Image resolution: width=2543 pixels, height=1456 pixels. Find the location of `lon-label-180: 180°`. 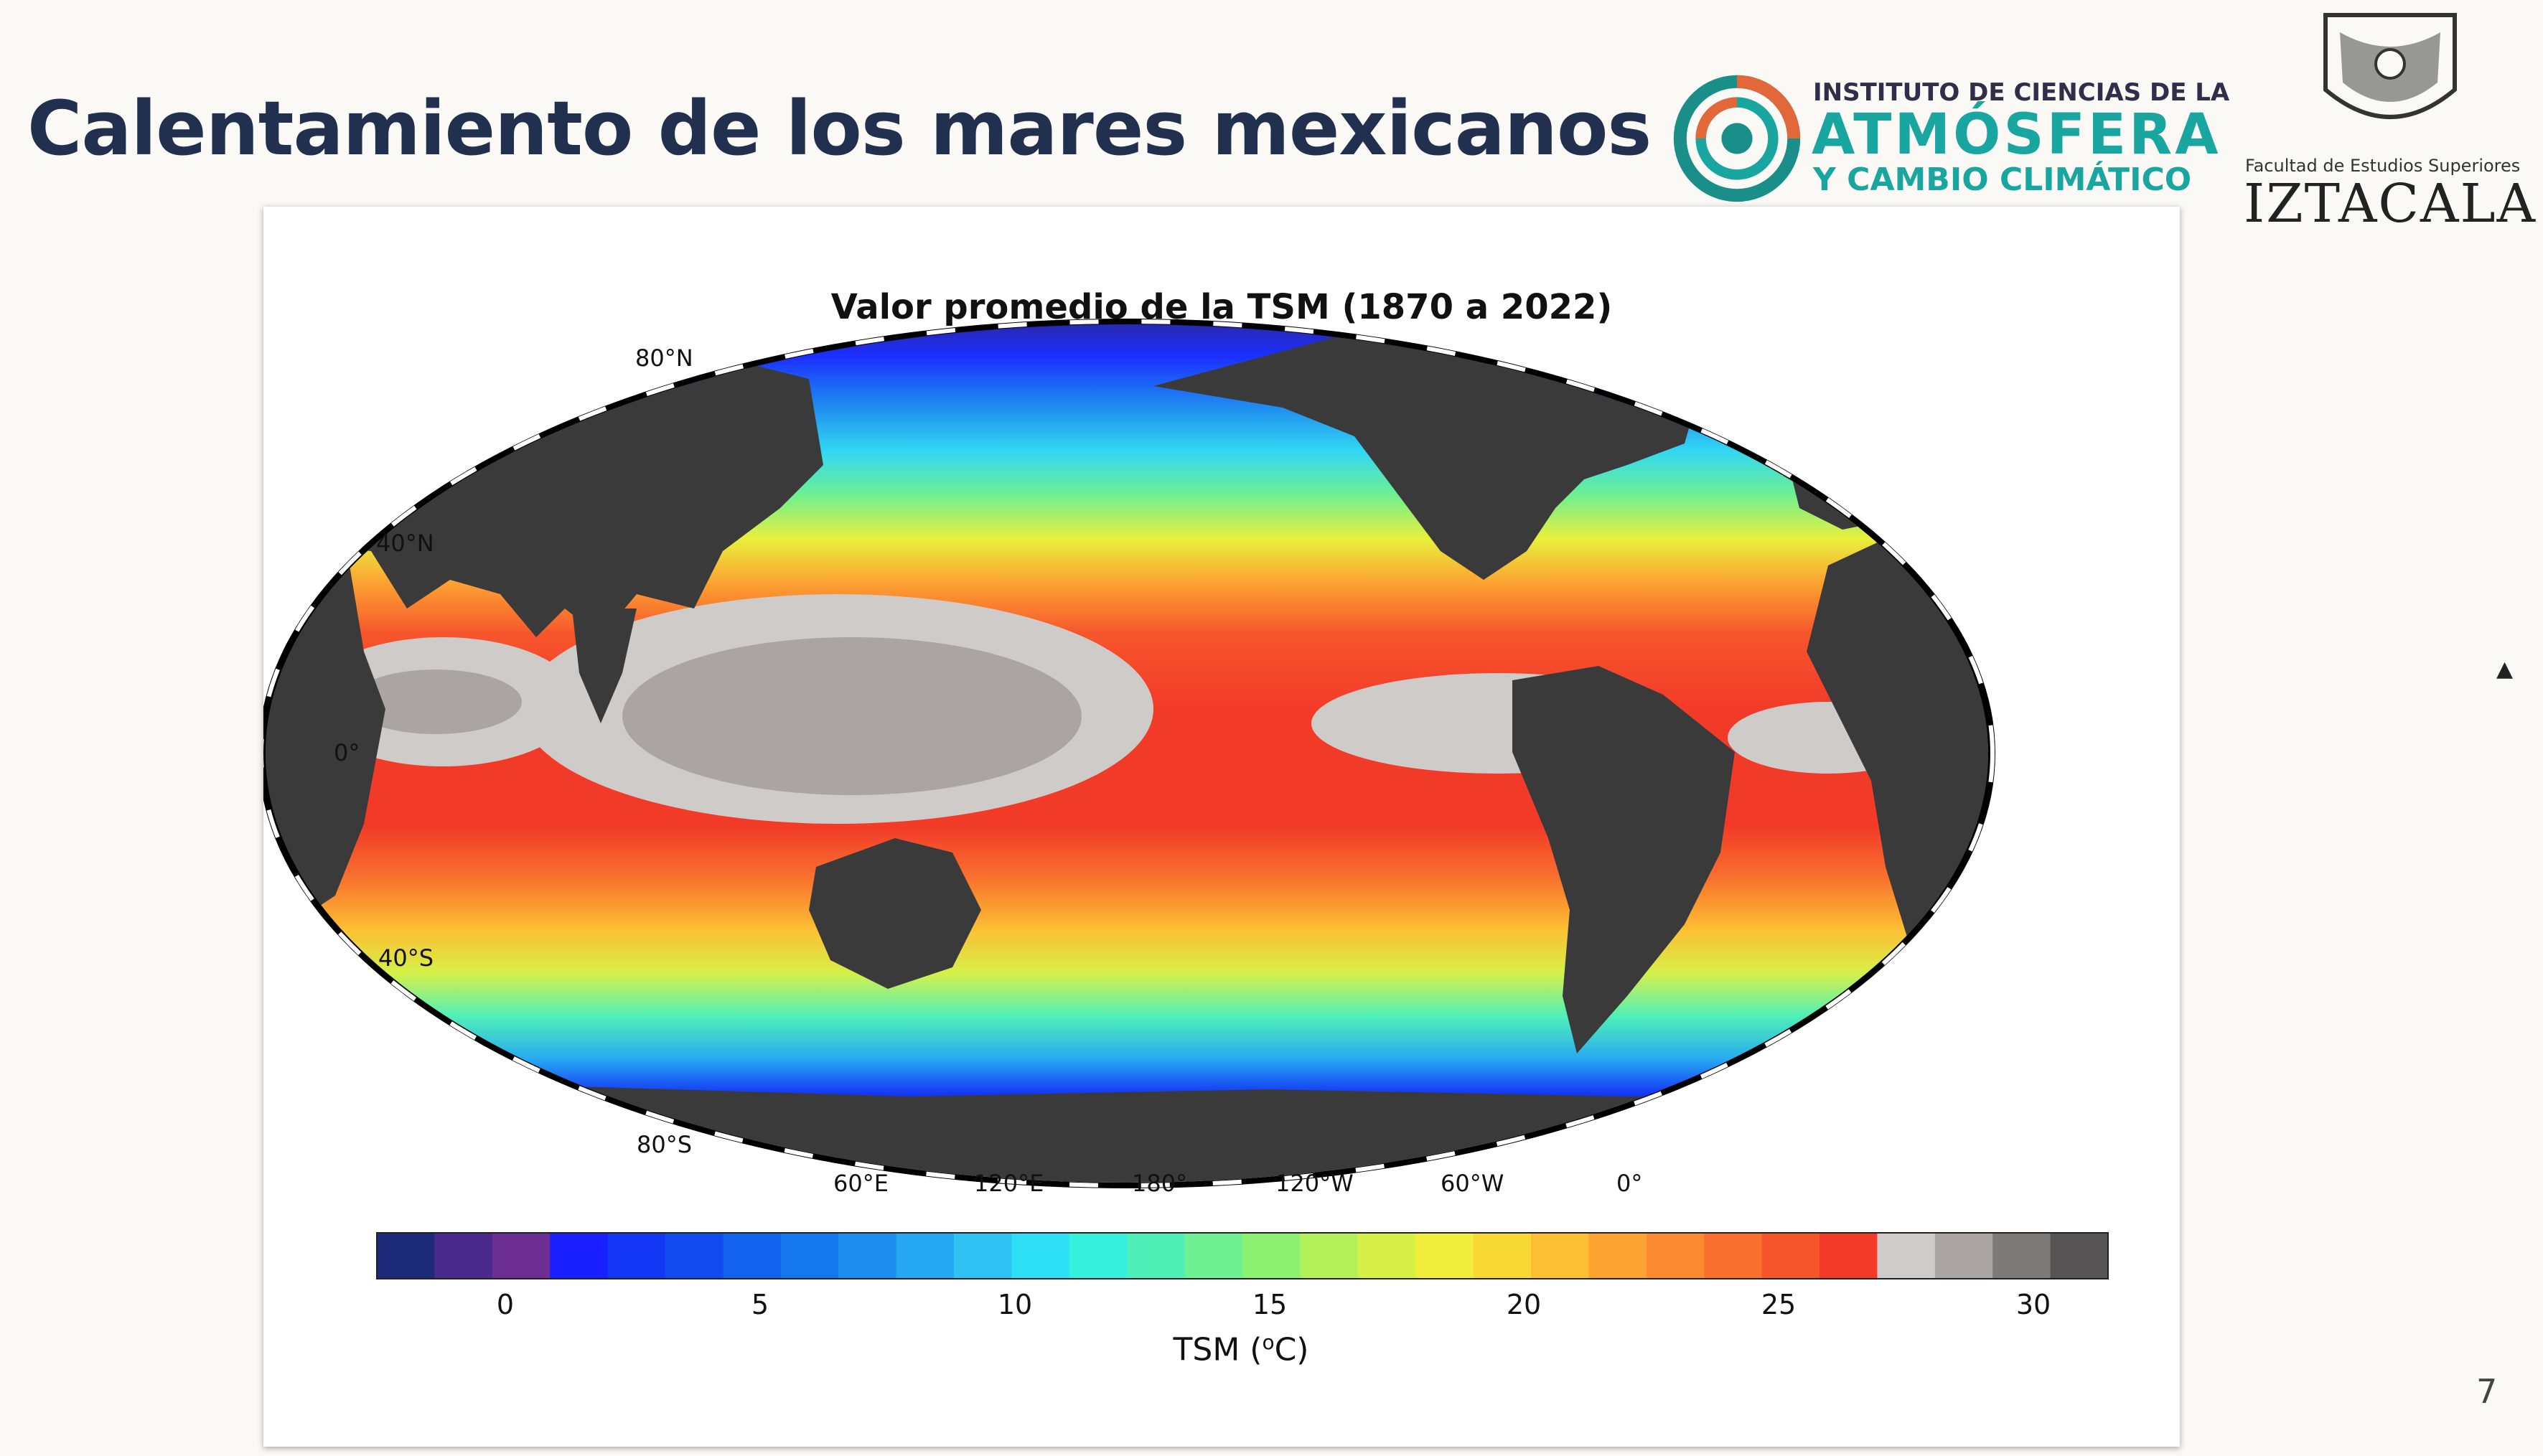

lon-label-180: 180° is located at coordinates (1160, 1183).